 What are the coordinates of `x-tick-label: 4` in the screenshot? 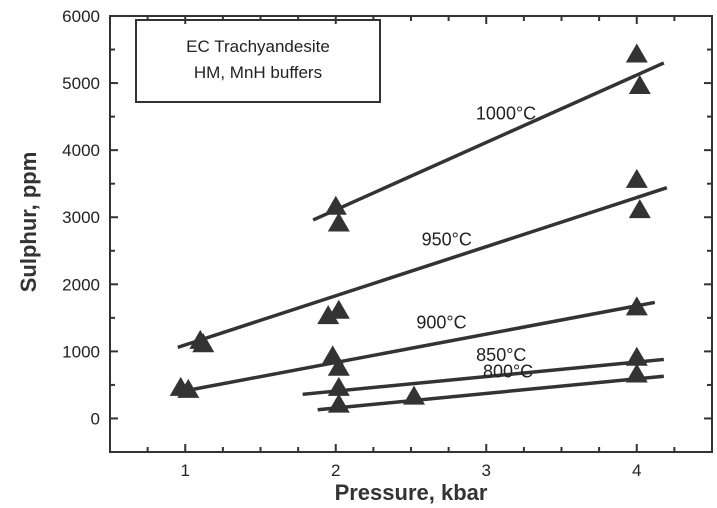 It's located at (636, 470).